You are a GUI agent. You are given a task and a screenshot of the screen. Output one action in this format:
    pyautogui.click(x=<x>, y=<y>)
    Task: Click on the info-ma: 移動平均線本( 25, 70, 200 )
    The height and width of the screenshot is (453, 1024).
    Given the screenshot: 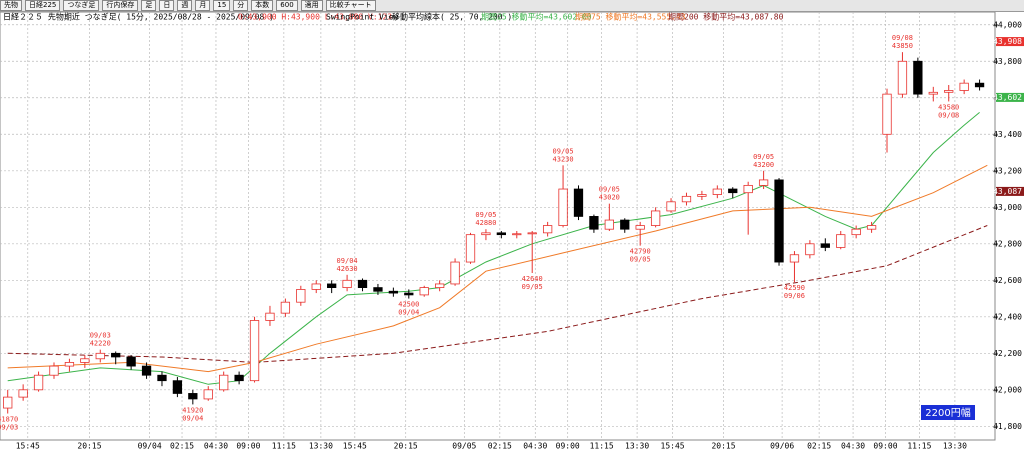 What is the action you would take?
    pyautogui.click(x=452, y=17)
    